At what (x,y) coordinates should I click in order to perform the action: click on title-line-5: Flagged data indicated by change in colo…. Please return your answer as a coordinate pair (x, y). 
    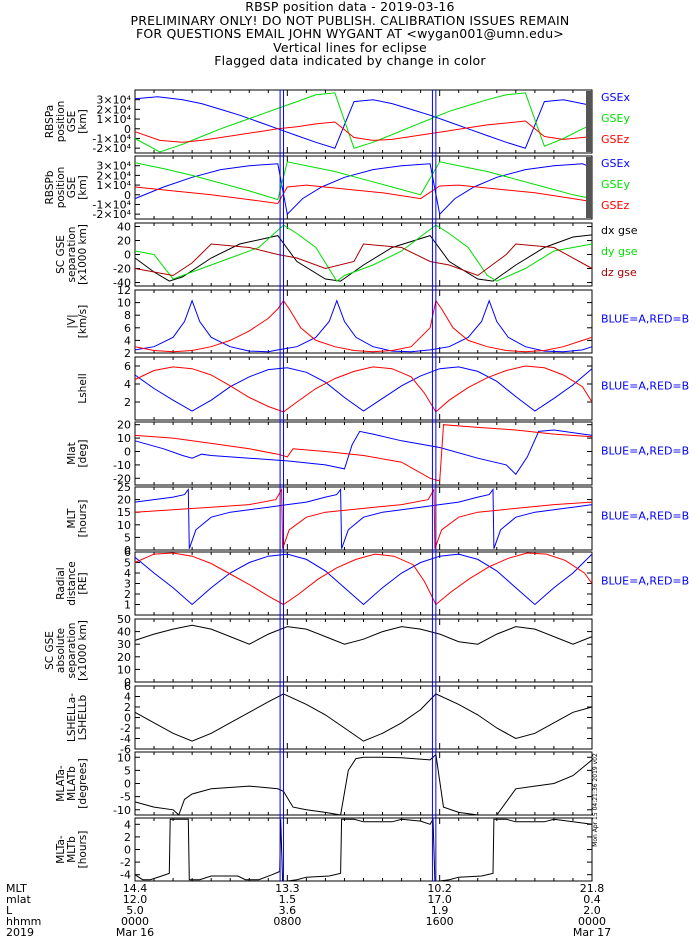
    Looking at the image, I should click on (350, 60).